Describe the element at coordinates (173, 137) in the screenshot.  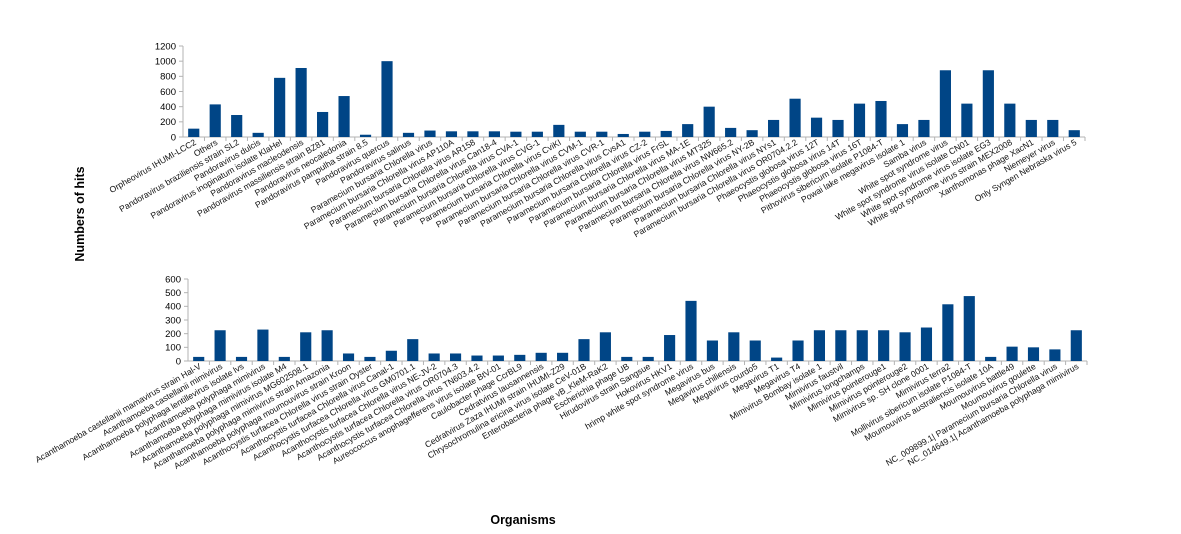
I see `top-y-tick-label: 0` at that location.